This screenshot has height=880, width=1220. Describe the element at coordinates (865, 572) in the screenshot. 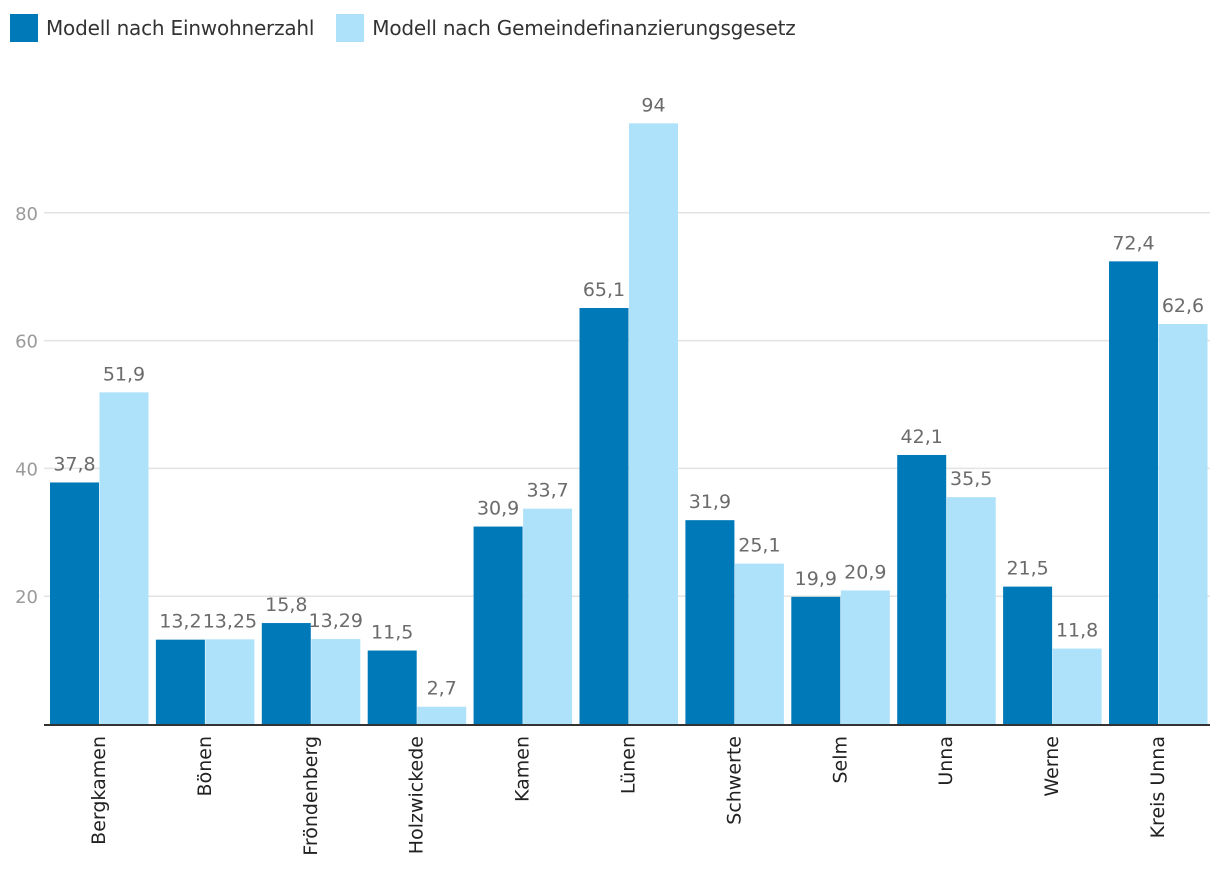

I see `data-label-1-7: 20,9` at that location.